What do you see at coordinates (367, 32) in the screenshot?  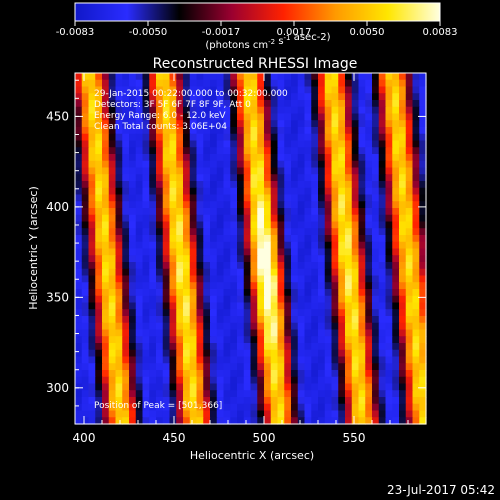 I see `colorbar-tick-label: 0.0050` at bounding box center [367, 32].